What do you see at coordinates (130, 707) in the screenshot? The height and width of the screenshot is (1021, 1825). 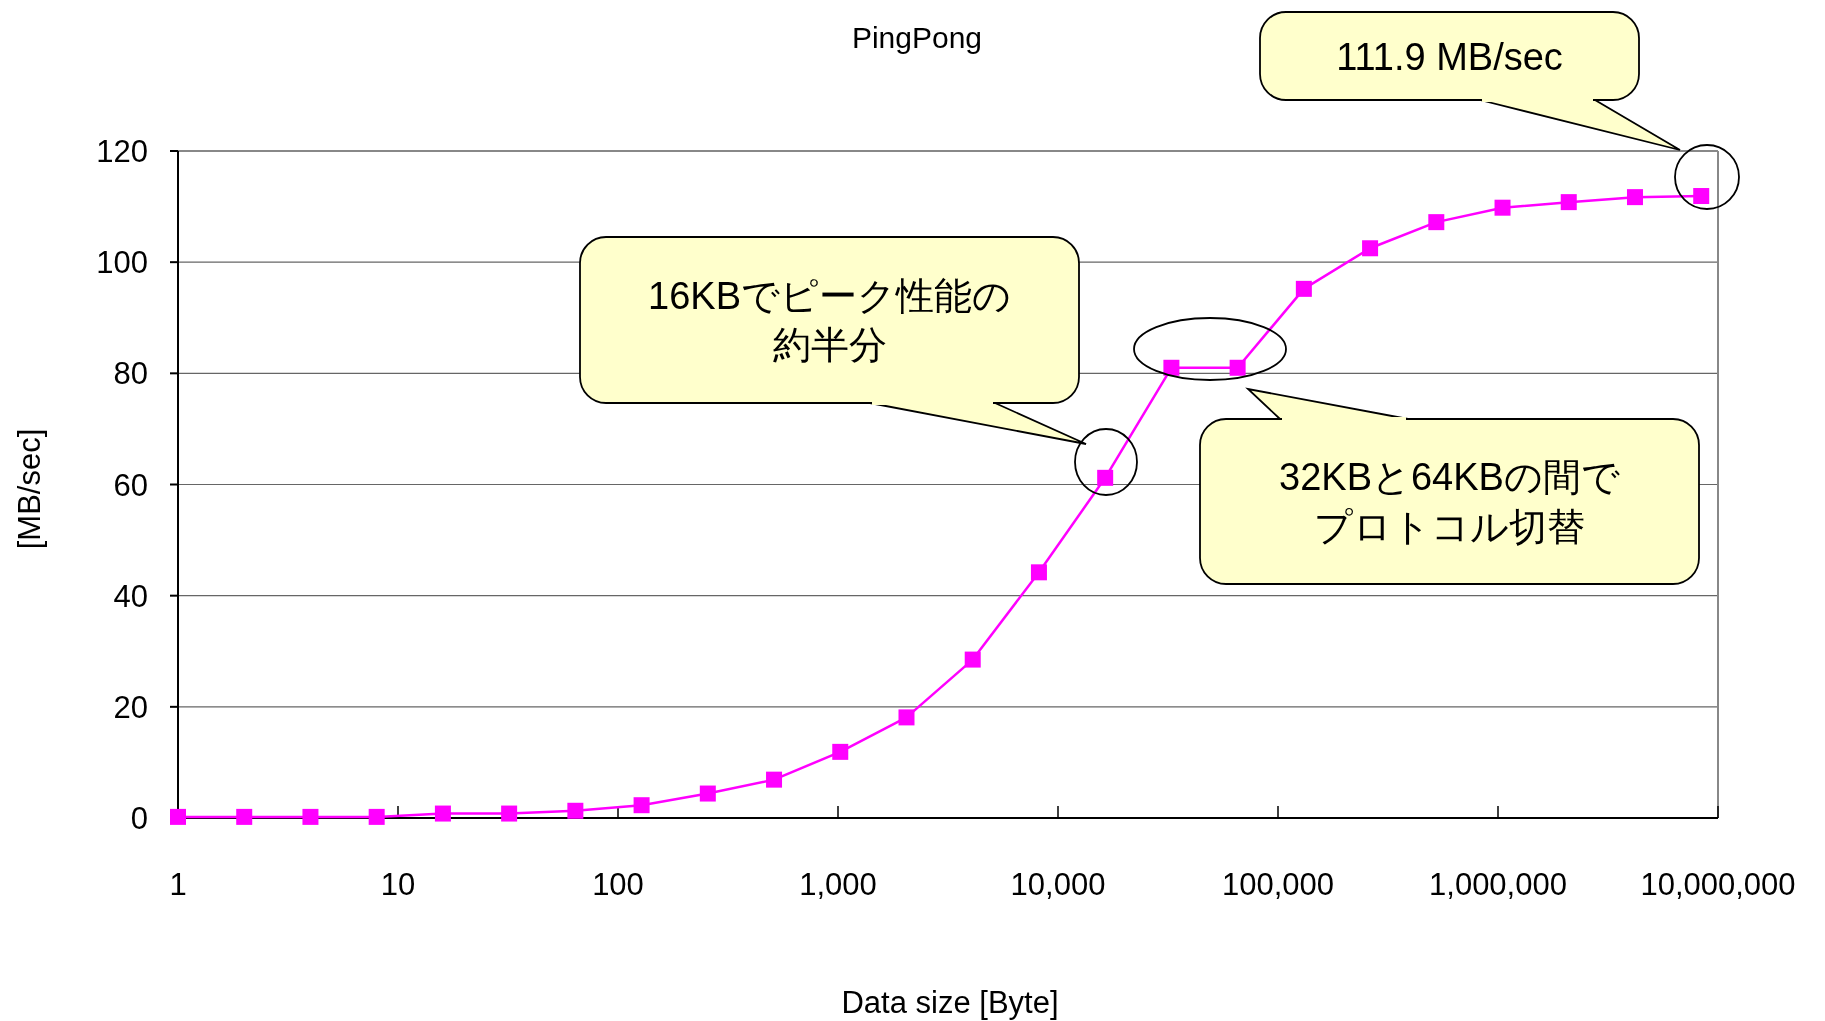 I see `y-tick-label: 20` at bounding box center [130, 707].